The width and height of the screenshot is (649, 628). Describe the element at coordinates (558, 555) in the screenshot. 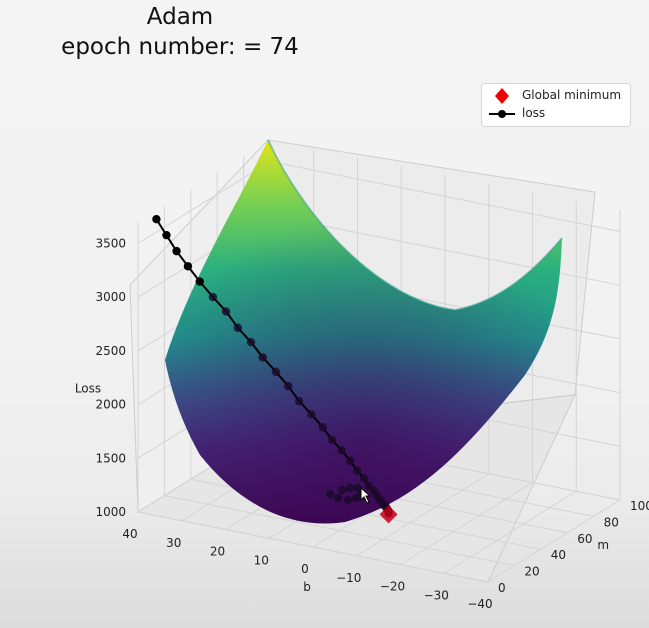

I see `m-tick-label: 40` at that location.